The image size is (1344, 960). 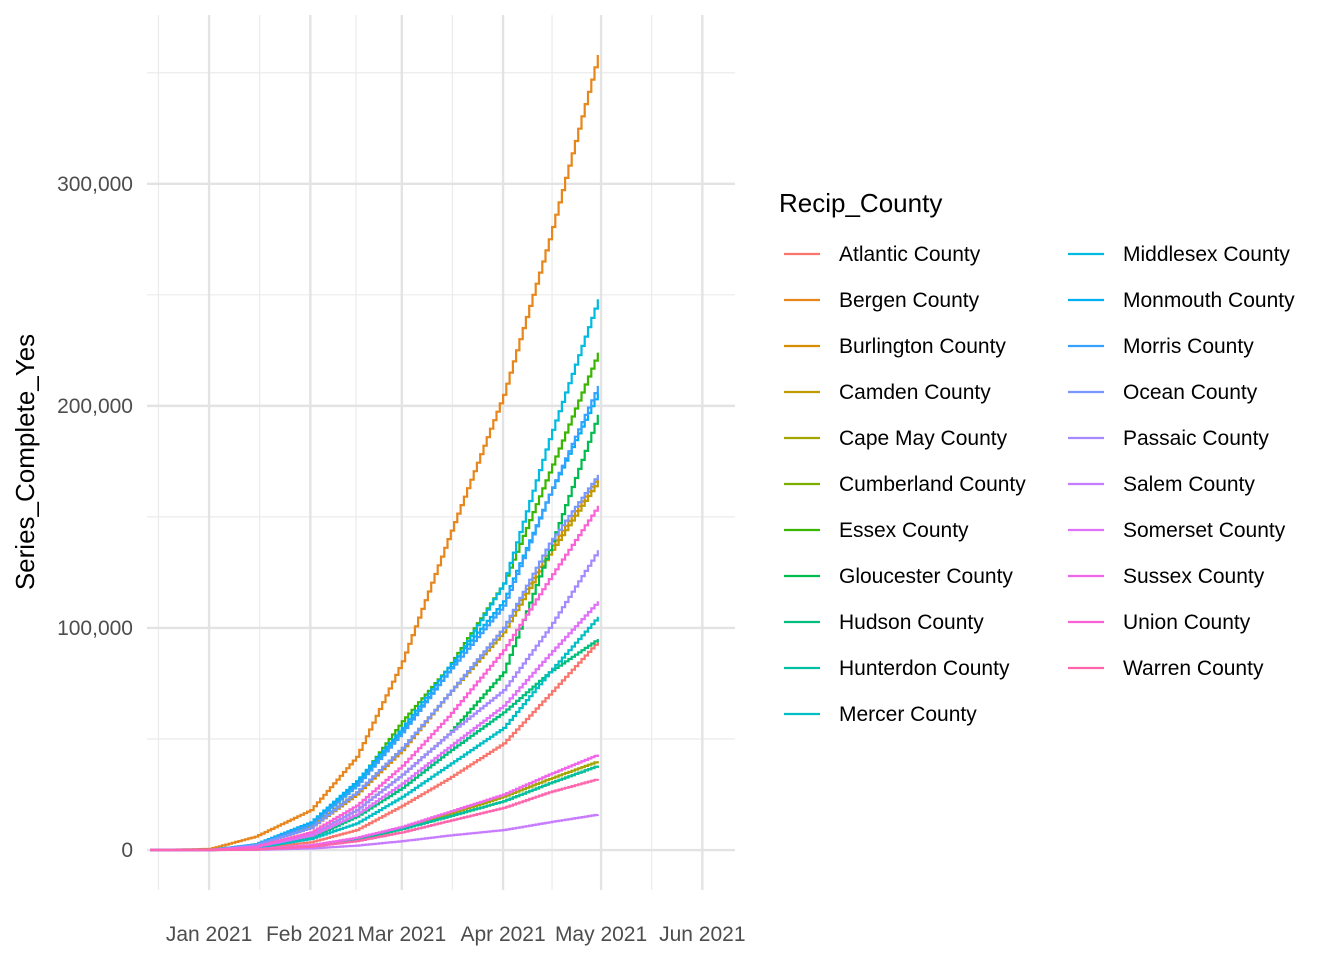 What do you see at coordinates (923, 438) in the screenshot?
I see `legend-label: Cape May County` at bounding box center [923, 438].